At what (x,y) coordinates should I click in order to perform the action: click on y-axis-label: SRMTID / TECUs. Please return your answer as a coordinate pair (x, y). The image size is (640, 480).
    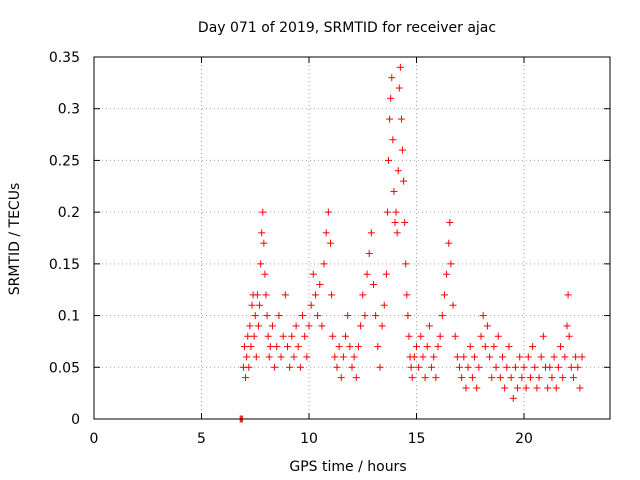
    Looking at the image, I should click on (15, 239).